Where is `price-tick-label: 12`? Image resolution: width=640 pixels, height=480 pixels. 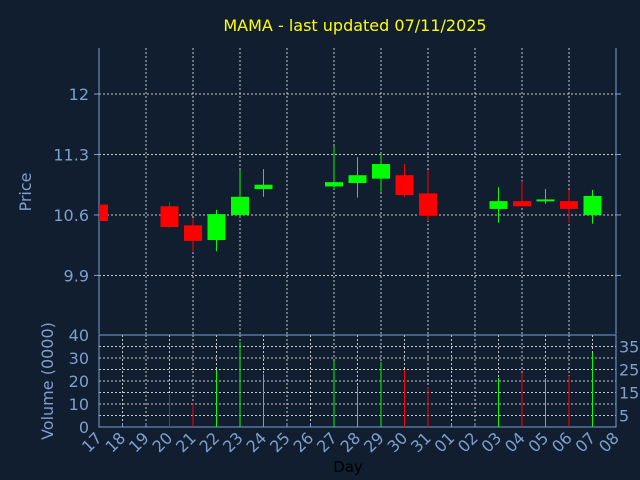
price-tick-label: 12 is located at coordinates (79, 94).